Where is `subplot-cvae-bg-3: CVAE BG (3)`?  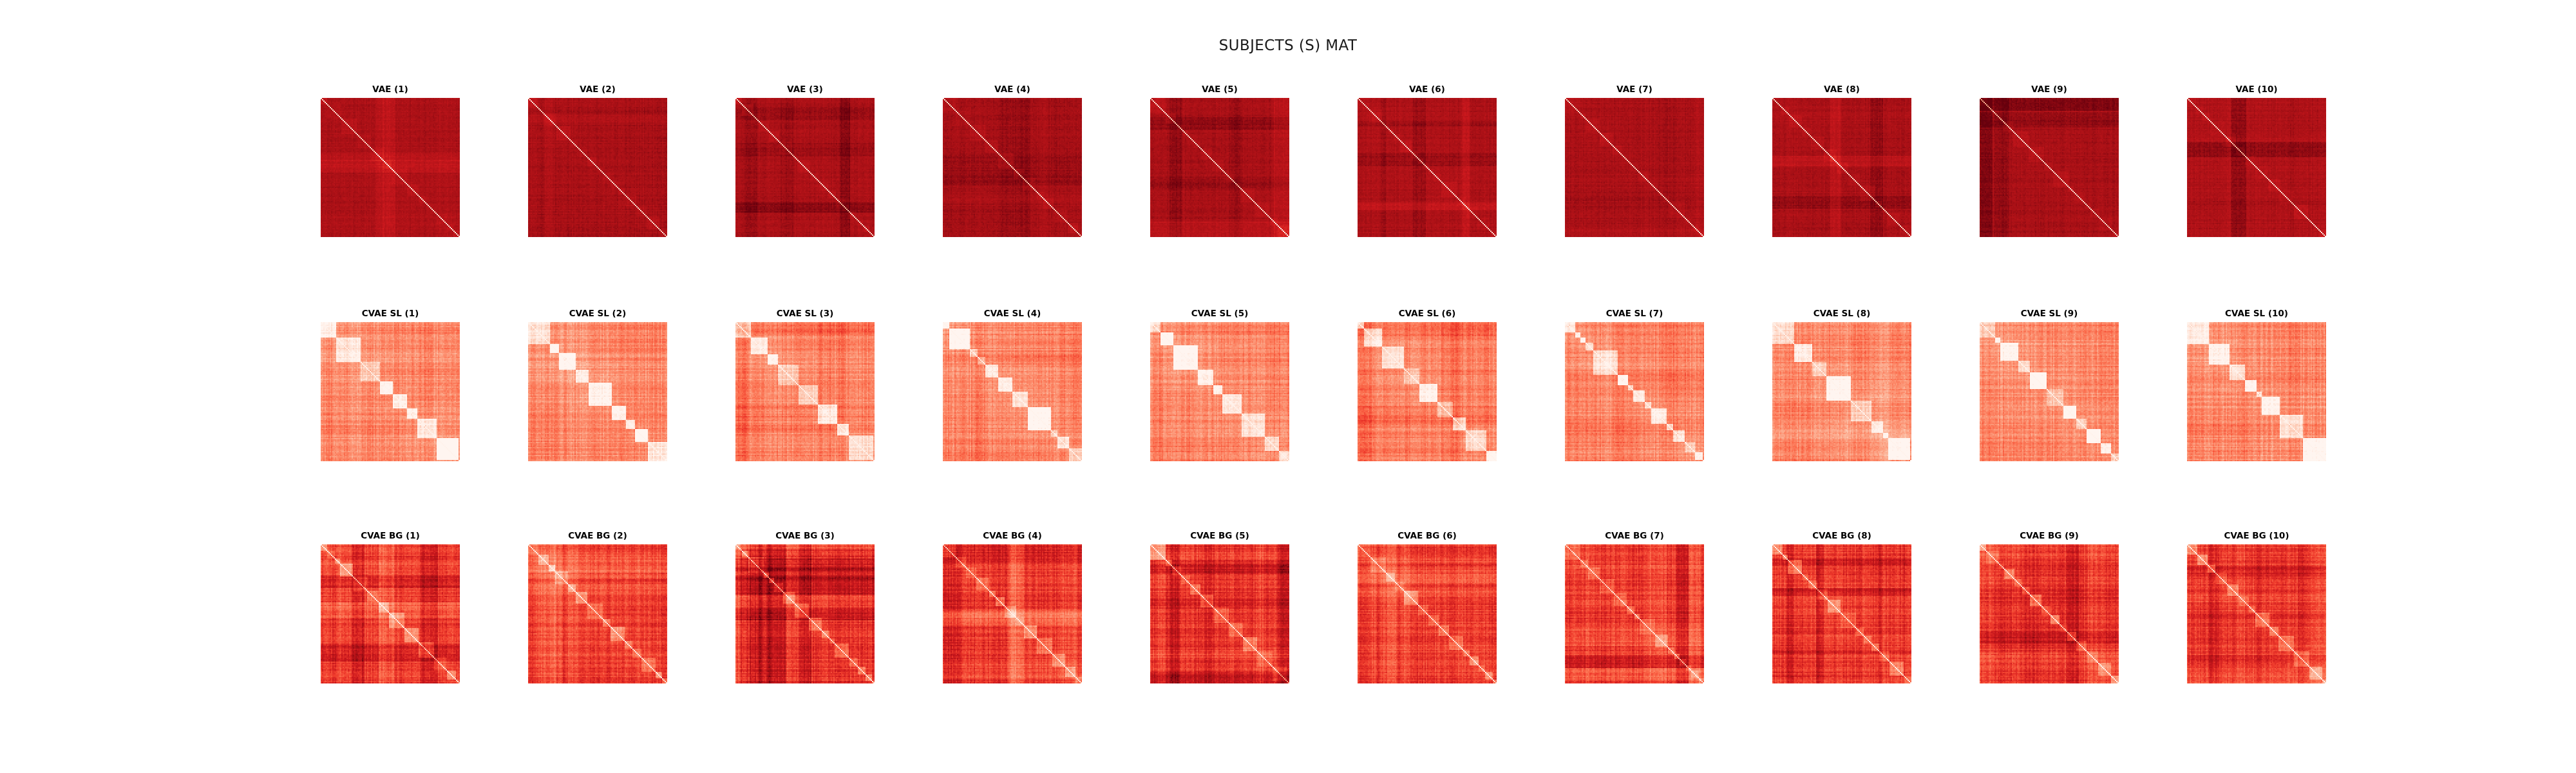 subplot-cvae-bg-3: CVAE BG (3) is located at coordinates (805, 607).